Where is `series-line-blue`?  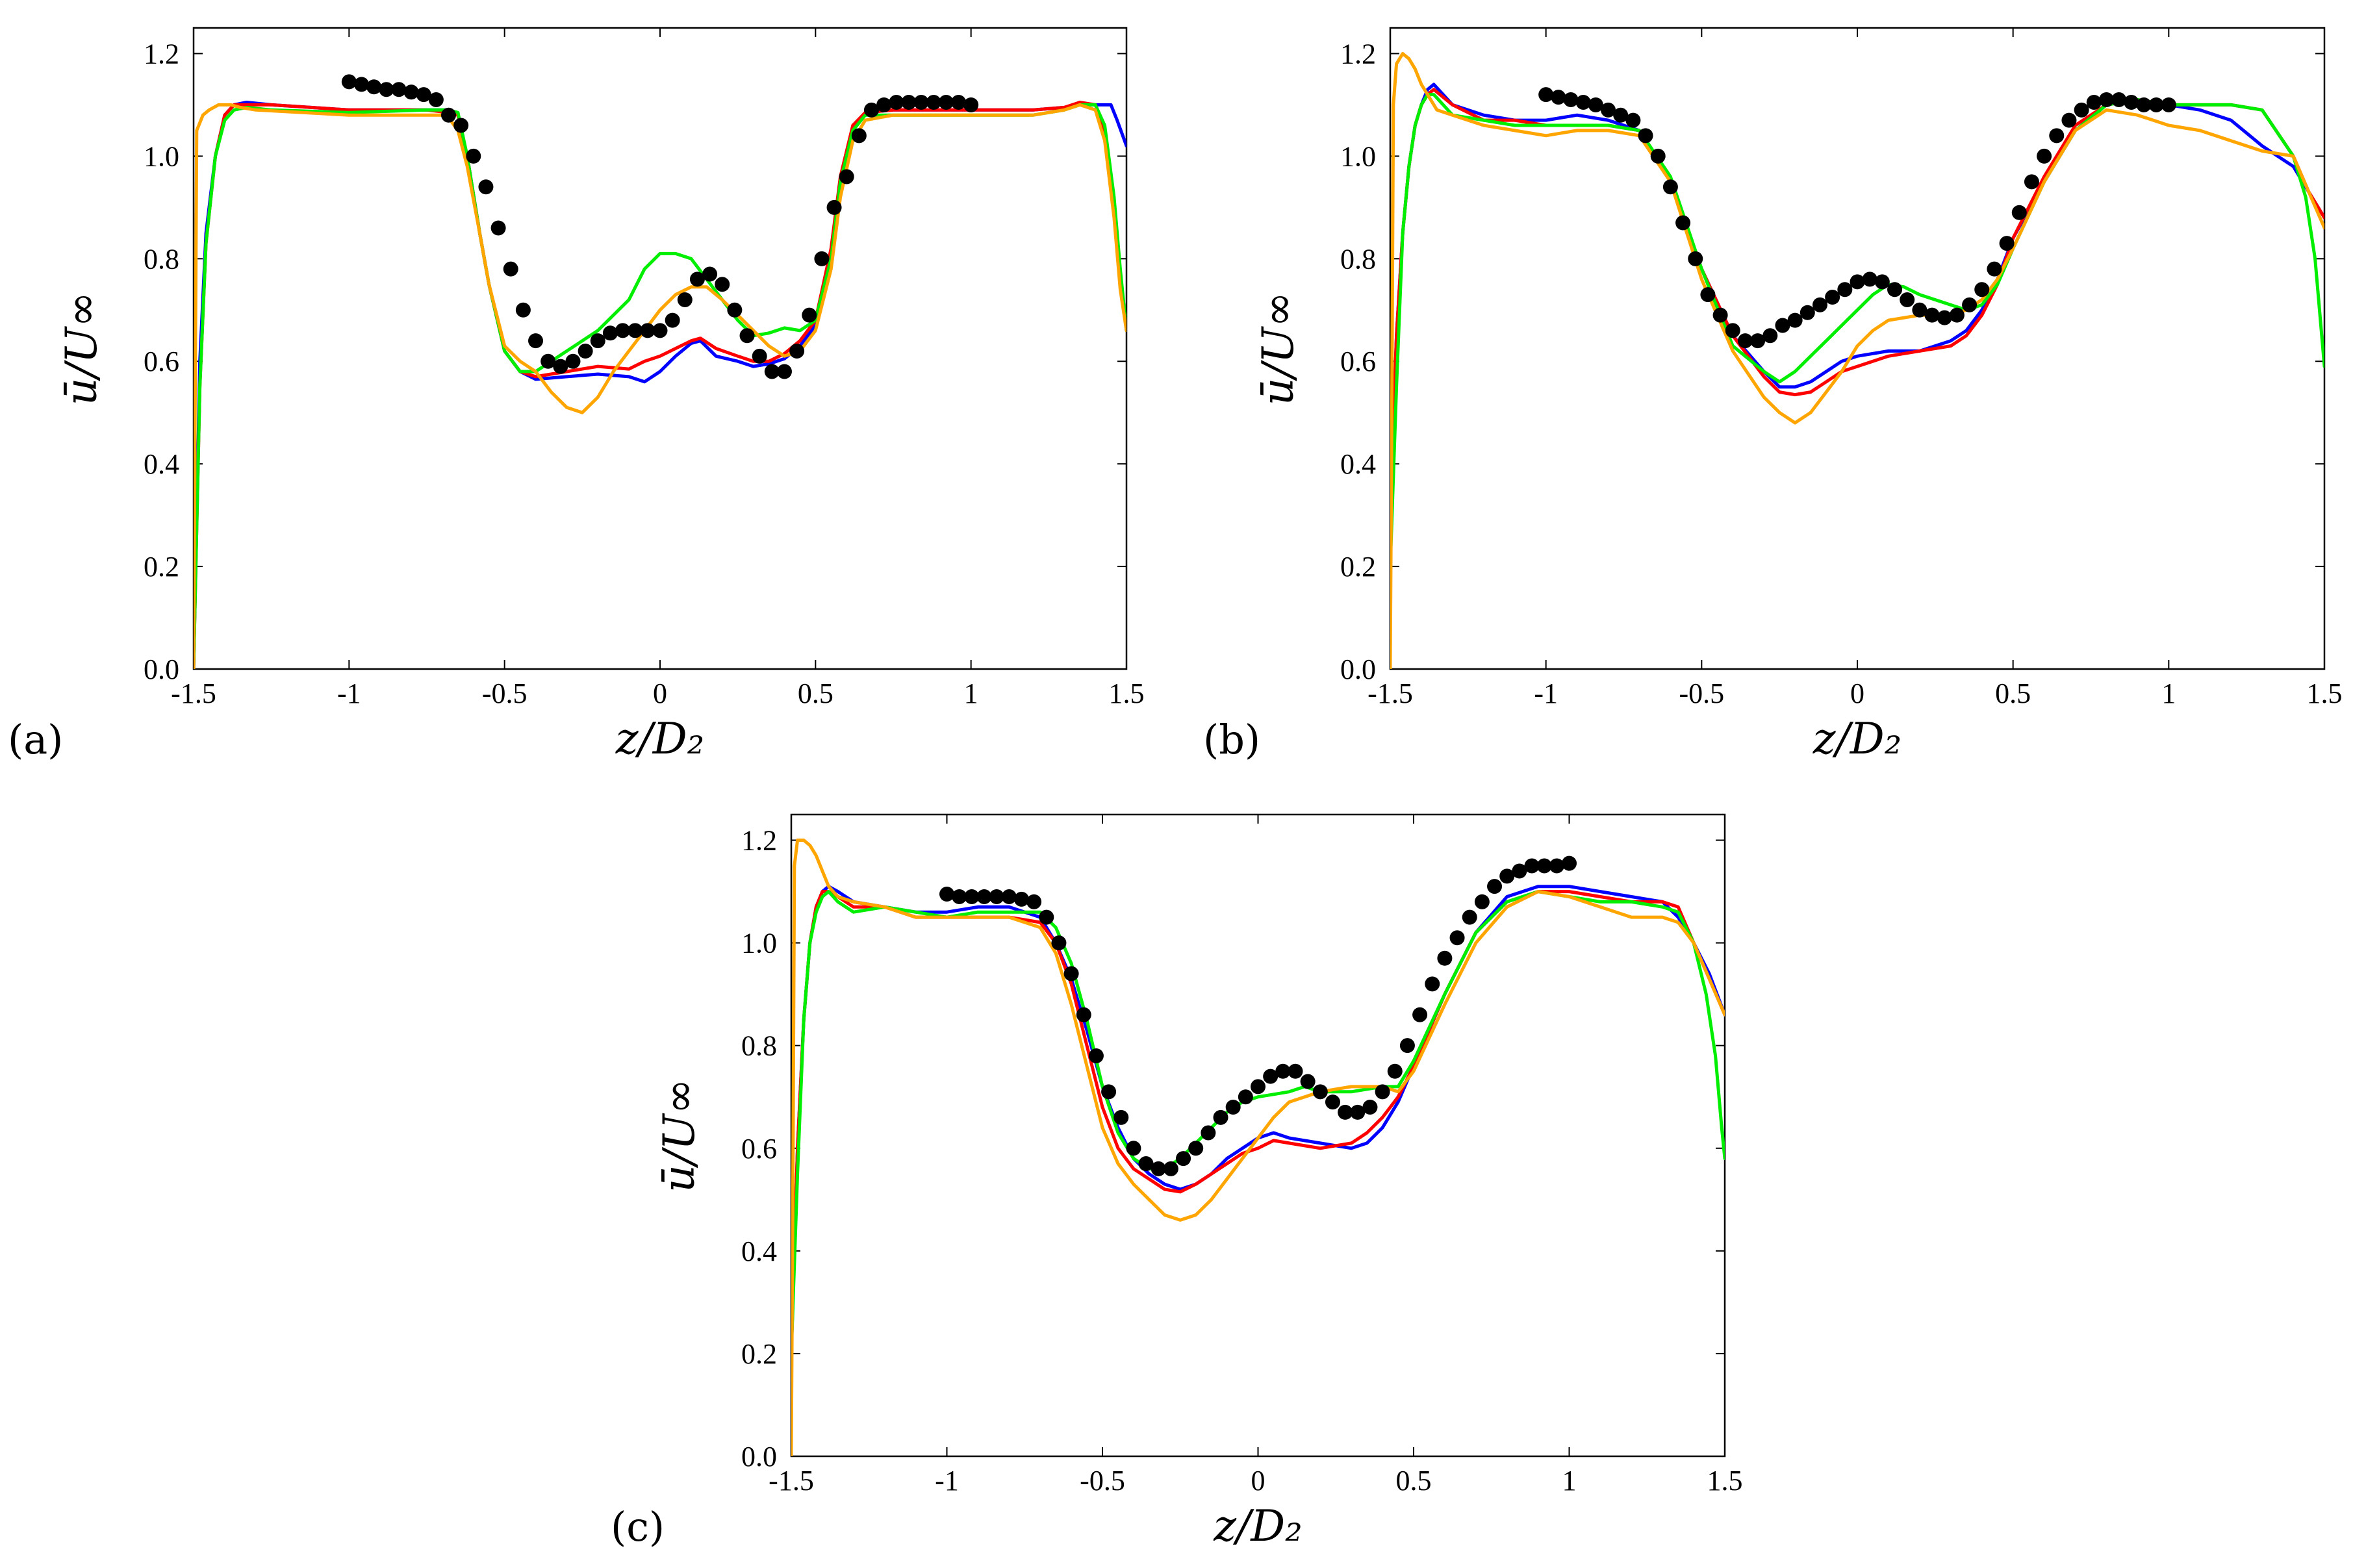
series-line-blue is located at coordinates (1258, 1120).